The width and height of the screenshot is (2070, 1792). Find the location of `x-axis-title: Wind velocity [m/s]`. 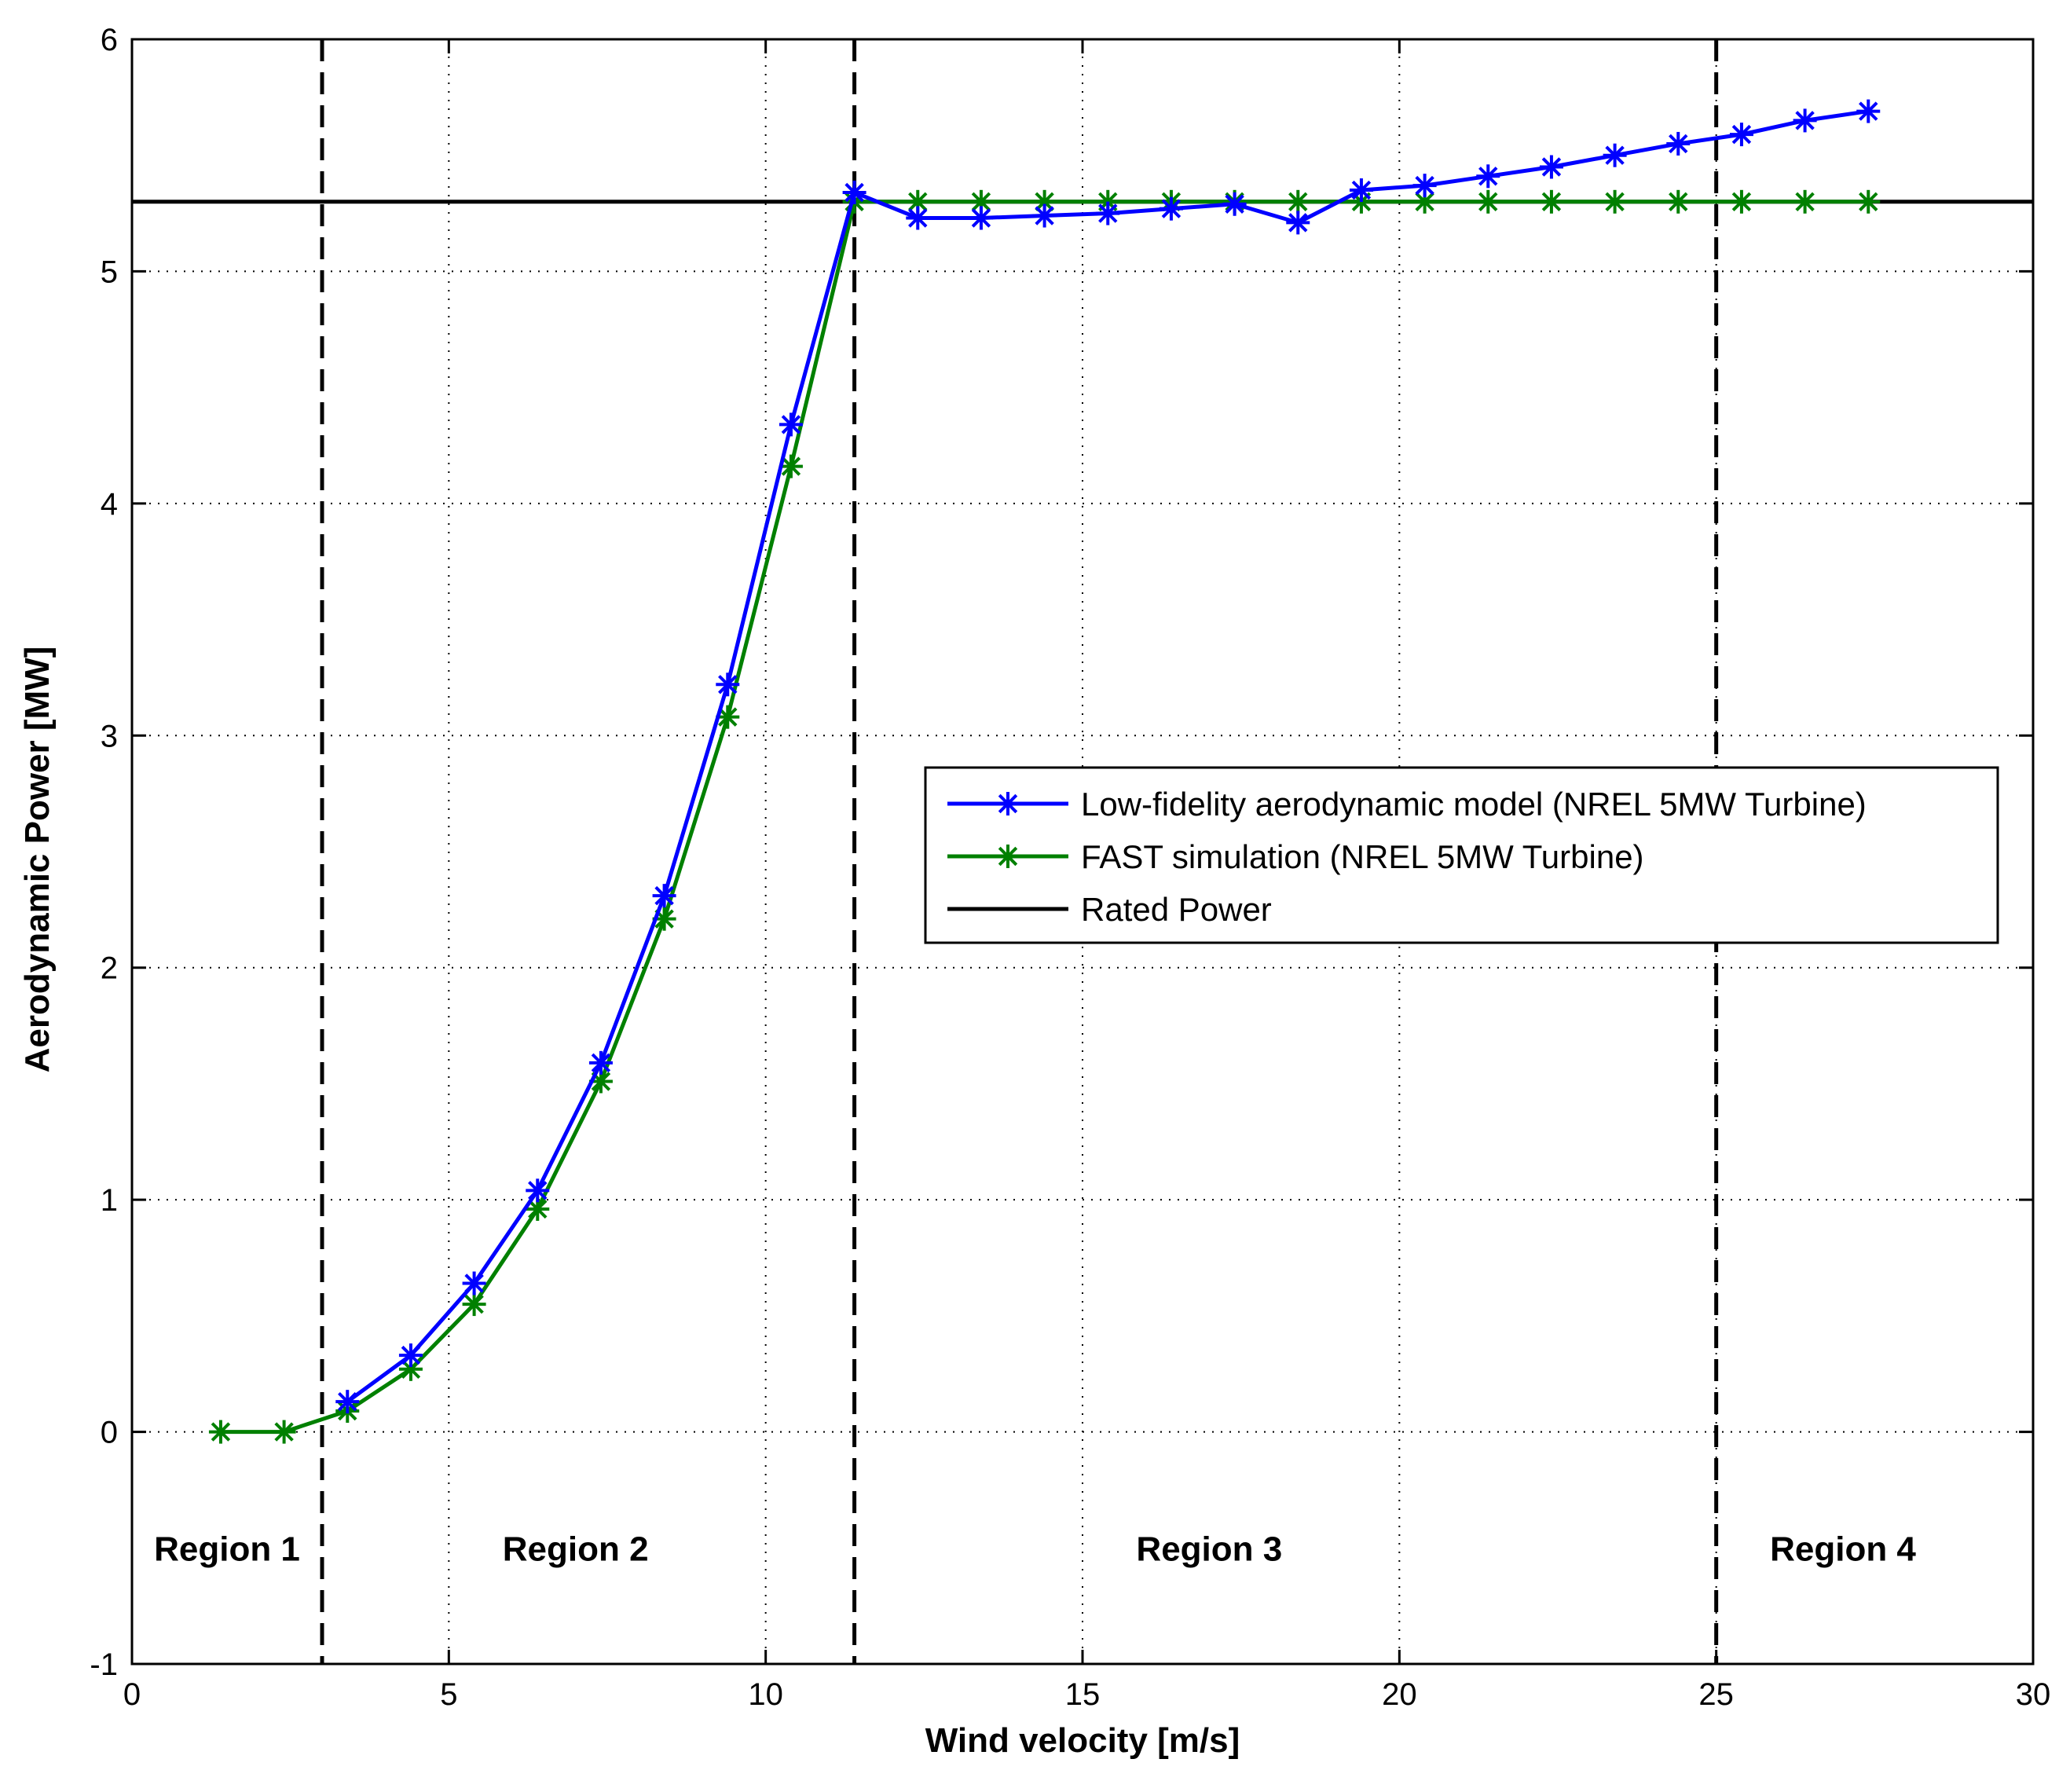

x-axis-title: Wind velocity [m/s] is located at coordinates (1082, 1740).